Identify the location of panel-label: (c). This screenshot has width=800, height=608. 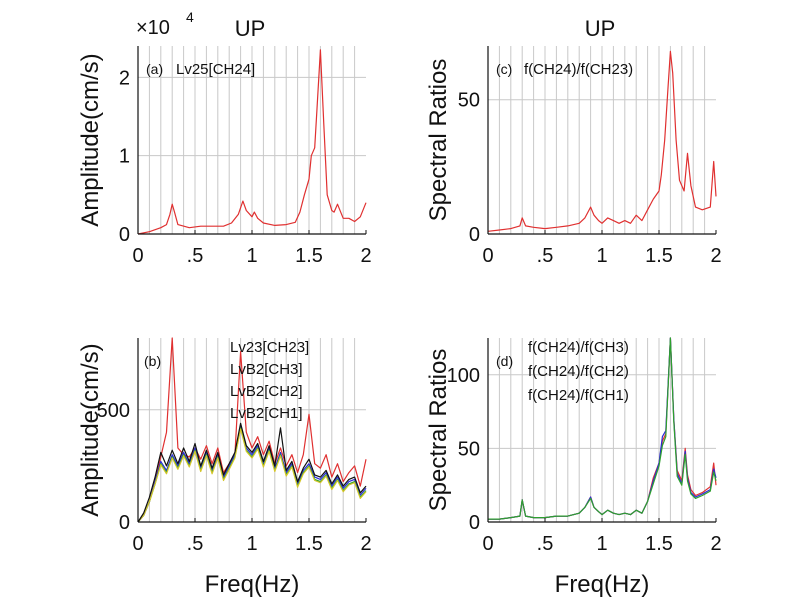
(504, 69).